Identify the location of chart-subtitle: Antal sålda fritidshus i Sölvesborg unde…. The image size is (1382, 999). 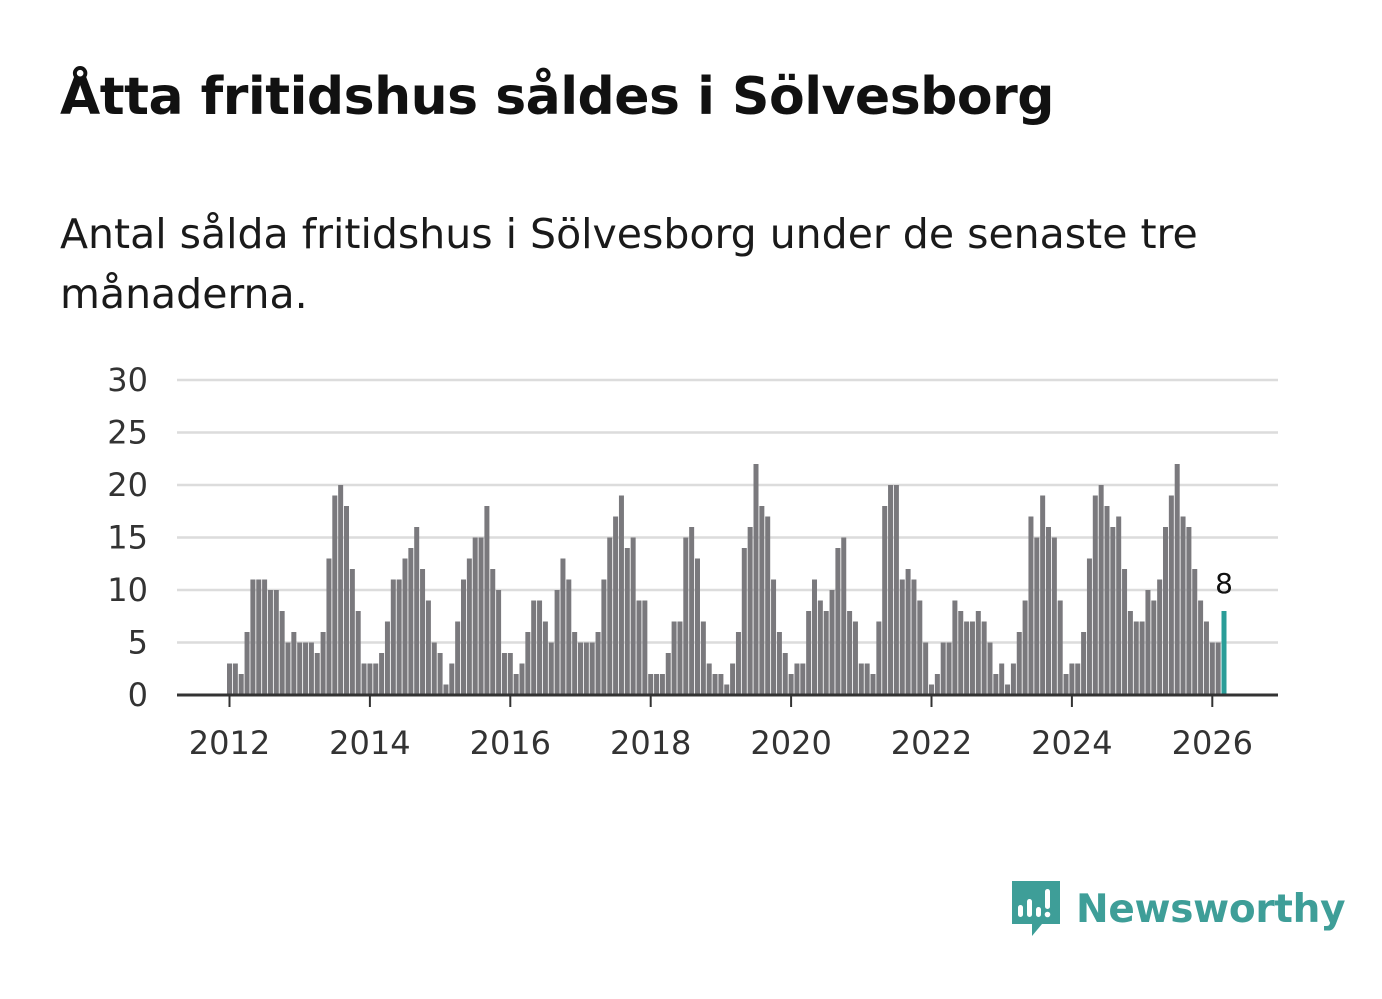
(629, 264).